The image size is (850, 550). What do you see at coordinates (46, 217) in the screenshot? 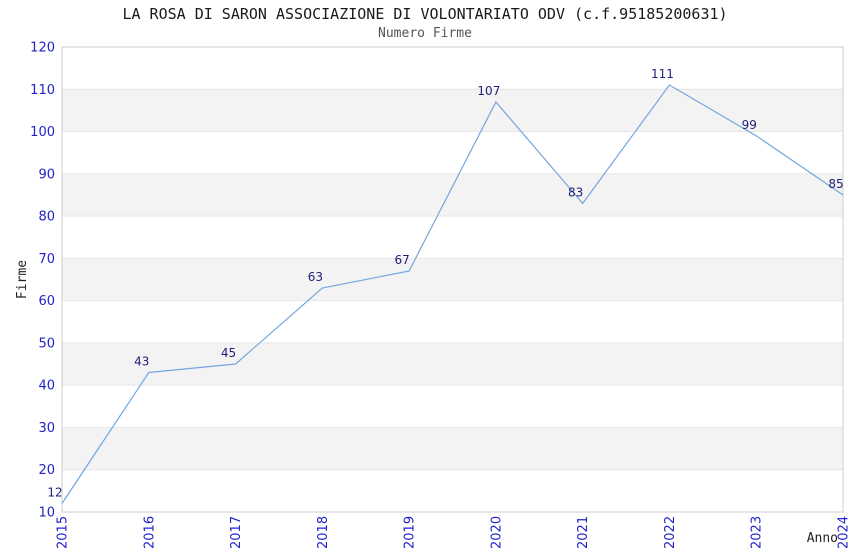
I see `y-tick-label: 80` at bounding box center [46, 217].